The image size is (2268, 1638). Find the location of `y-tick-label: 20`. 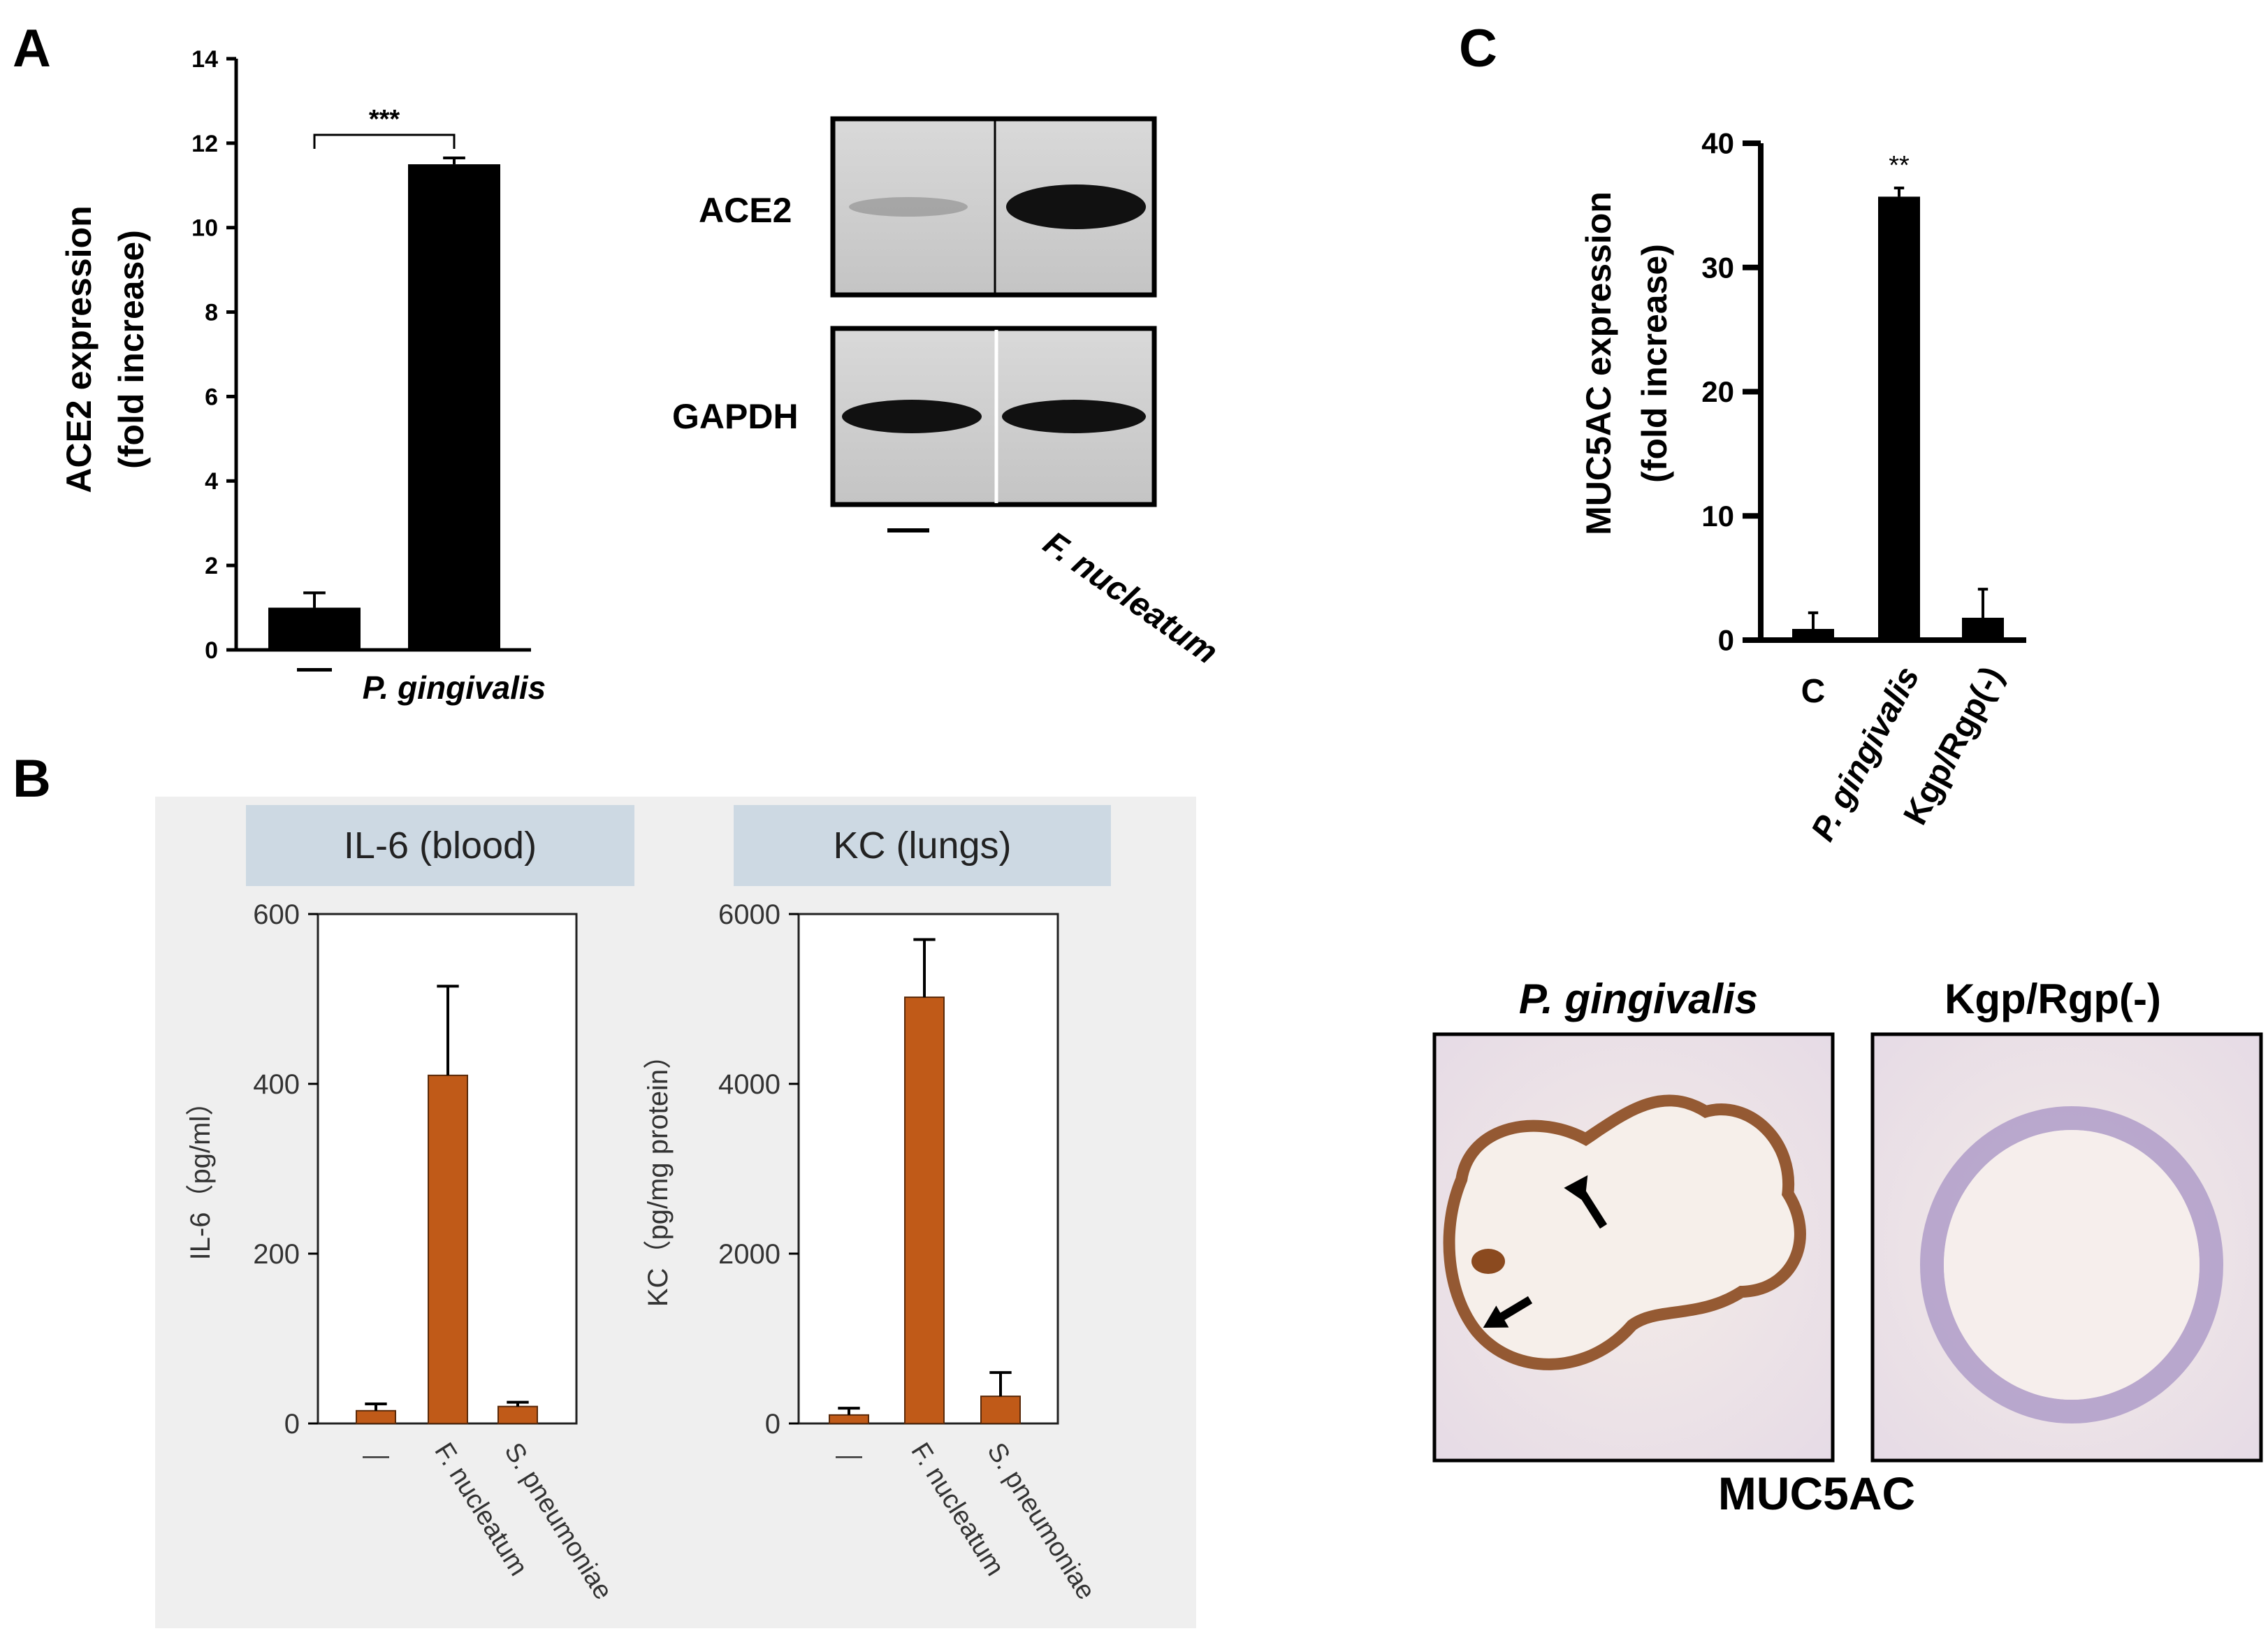

y-tick-label: 20 is located at coordinates (1717, 391).